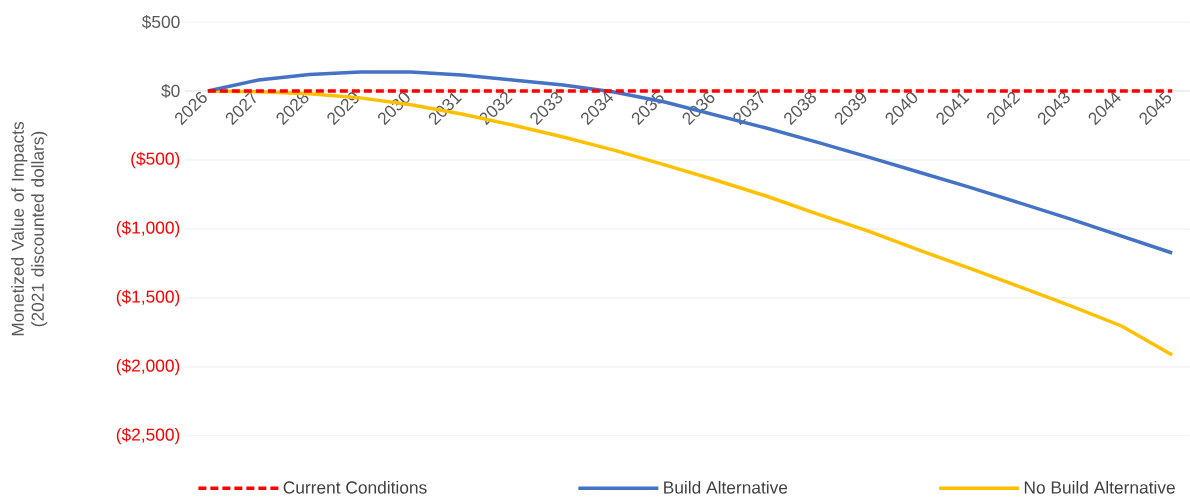  Describe the element at coordinates (160, 21) in the screenshot. I see `y-tick-label: $500` at that location.